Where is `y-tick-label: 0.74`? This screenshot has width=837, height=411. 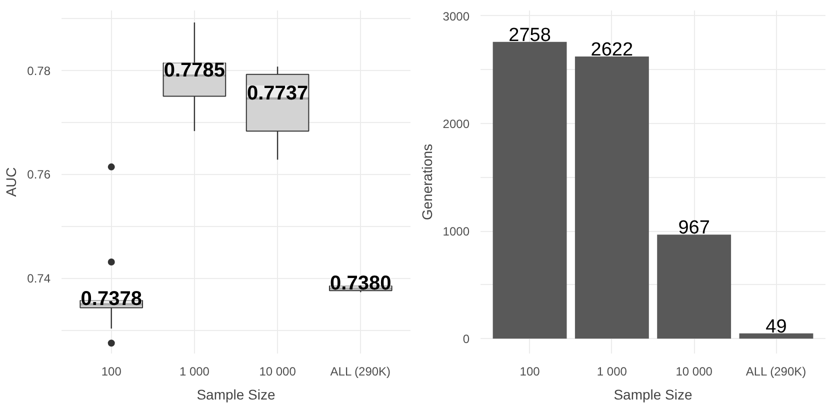
y-tick-label: 0.74 is located at coordinates (39, 279).